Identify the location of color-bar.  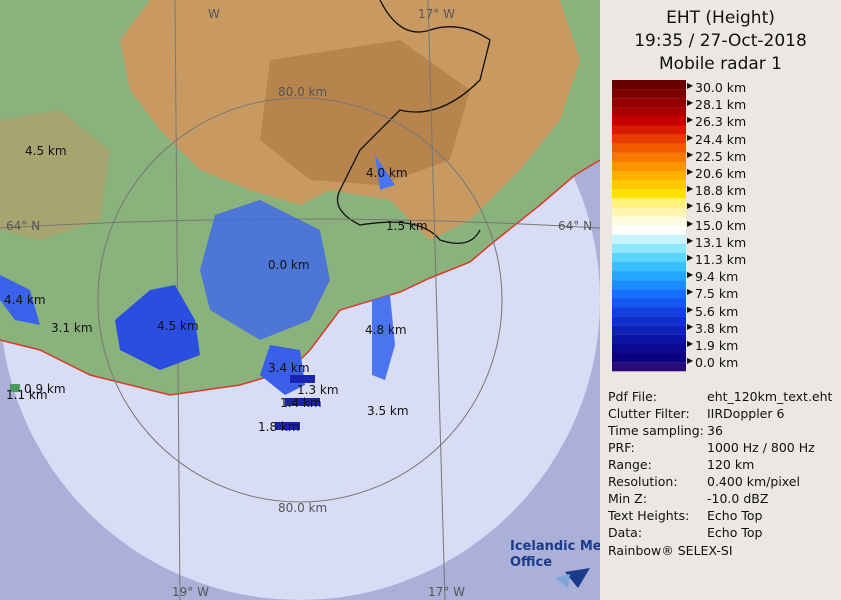
(649, 226).